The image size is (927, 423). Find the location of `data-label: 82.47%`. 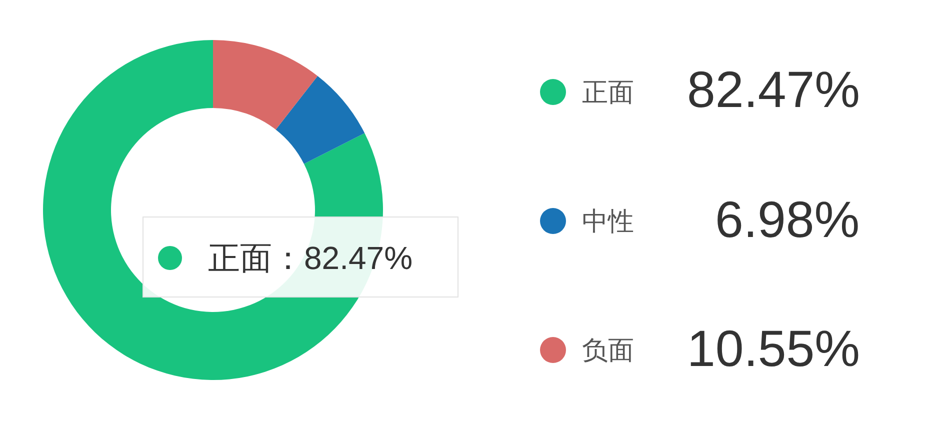

data-label: 82.47% is located at coordinates (773, 89).